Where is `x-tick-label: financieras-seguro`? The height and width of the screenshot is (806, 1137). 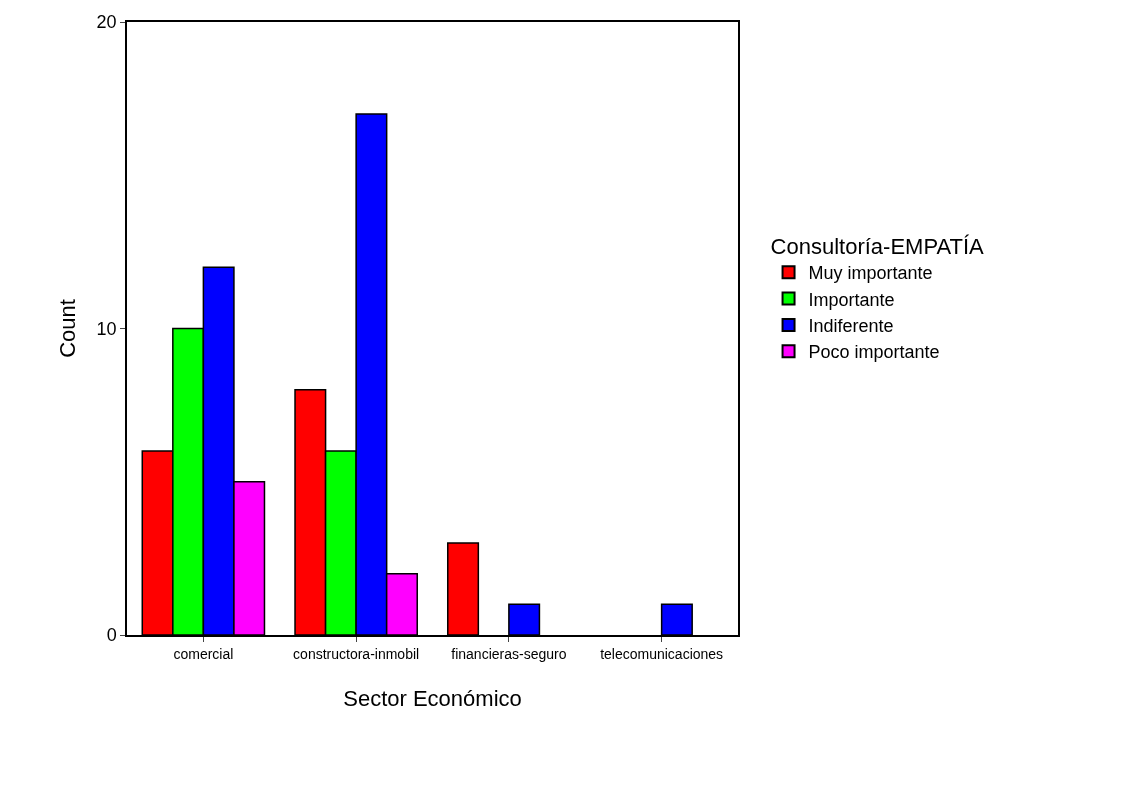 x-tick-label: financieras-seguro is located at coordinates (509, 653).